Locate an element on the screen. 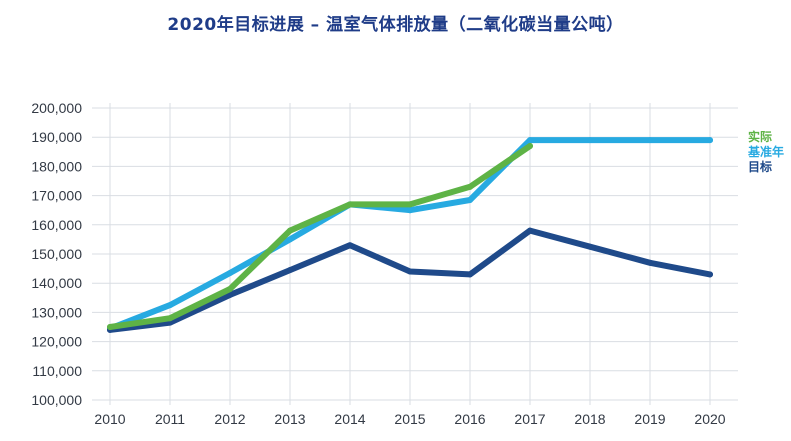  x-tick-label: 2019 is located at coordinates (649, 419).